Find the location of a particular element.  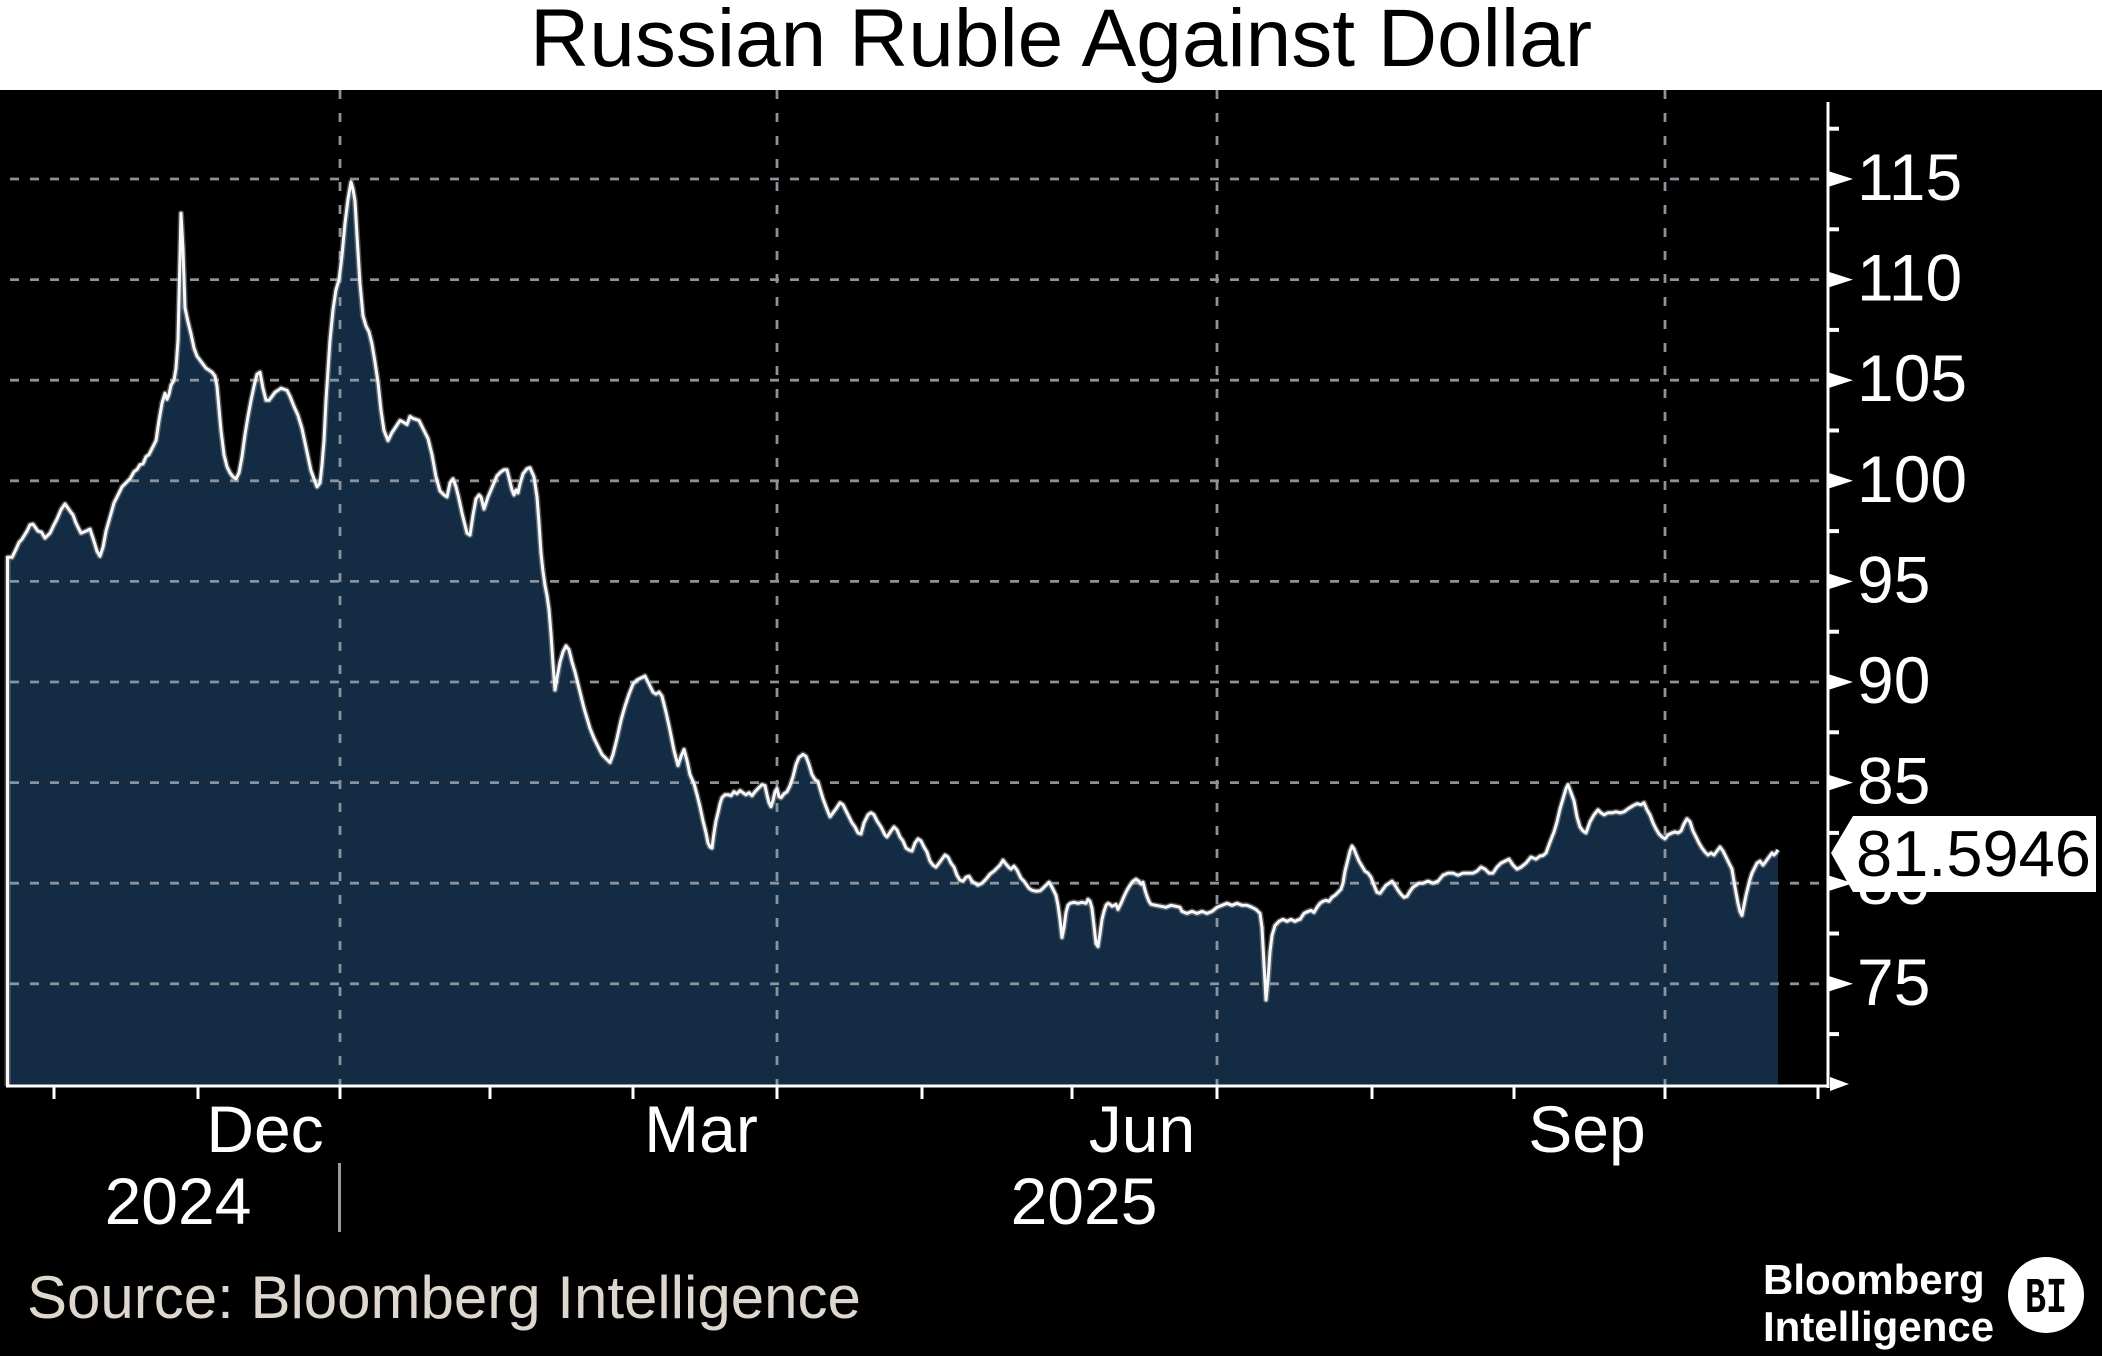

svg-text: 81.5946 is located at coordinates (1973, 853).